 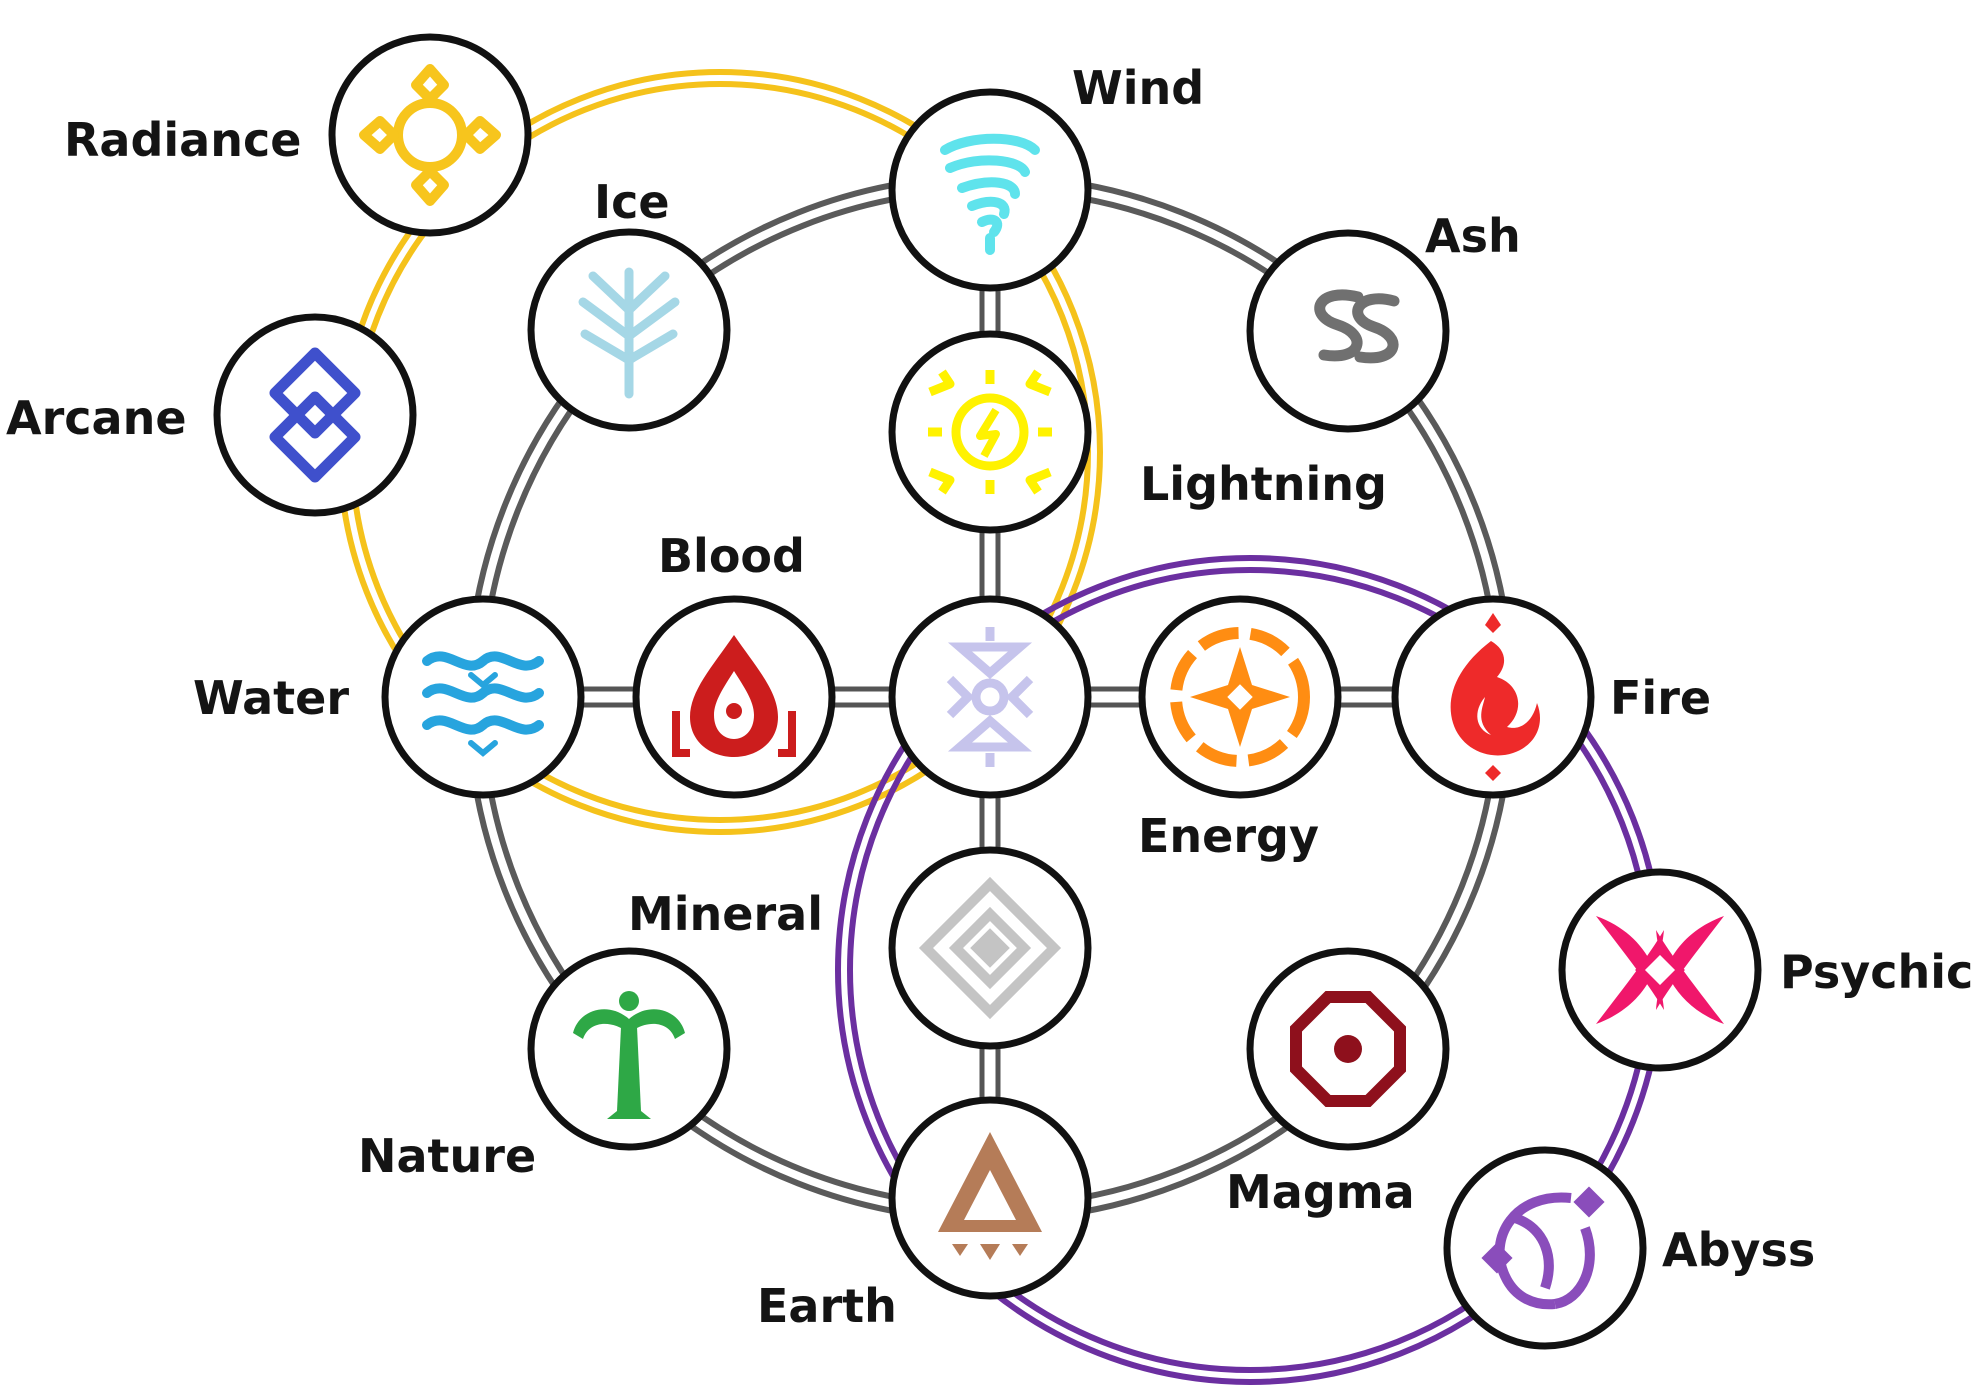 I want to click on ash-swirl-icon, so click(x=1357, y=326).